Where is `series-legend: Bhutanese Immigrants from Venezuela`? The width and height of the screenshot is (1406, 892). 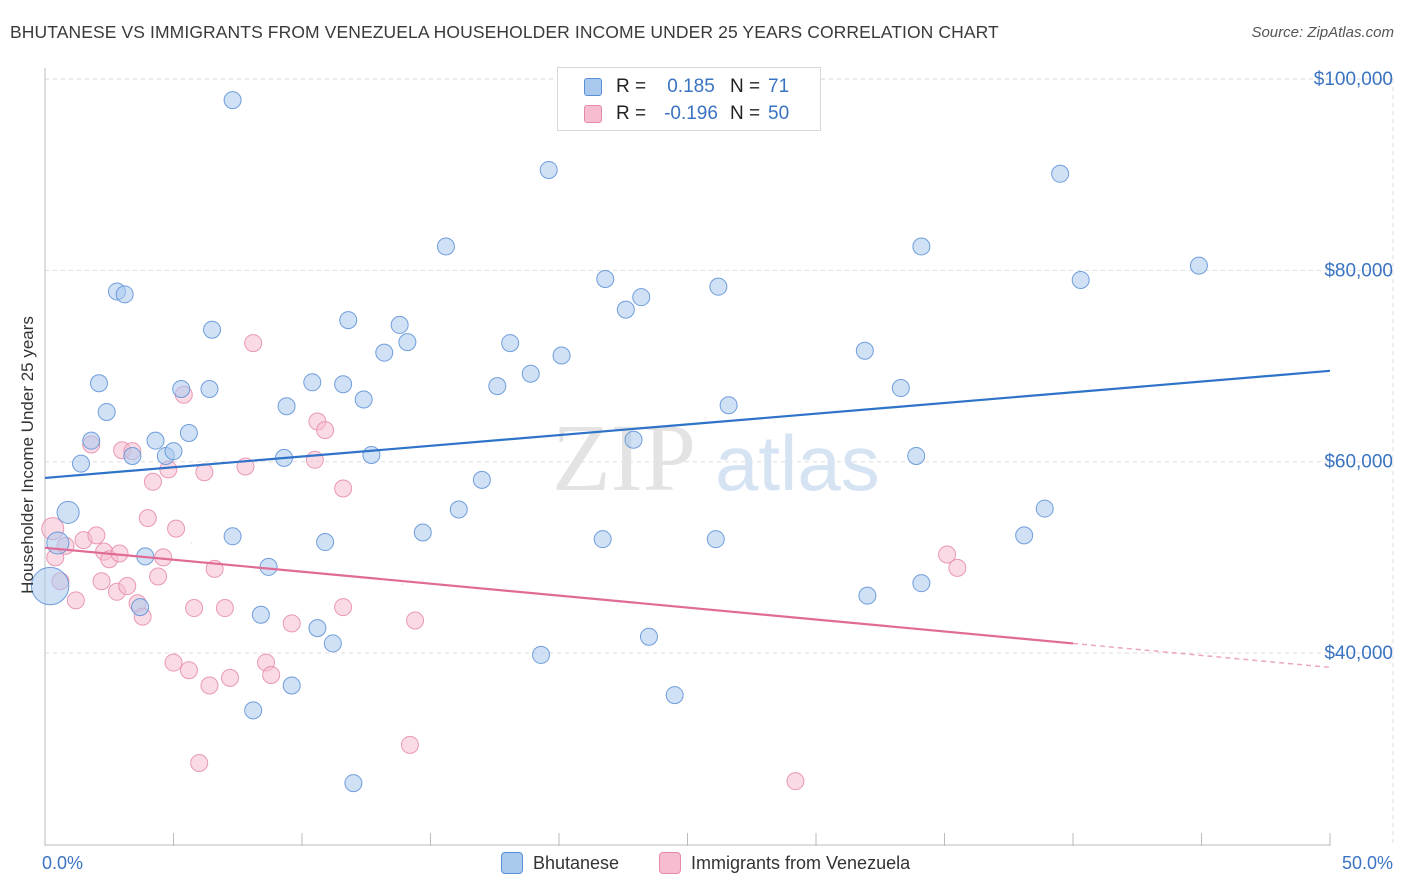 series-legend: Bhutanese Immigrants from Venezuela is located at coordinates (703, 865).